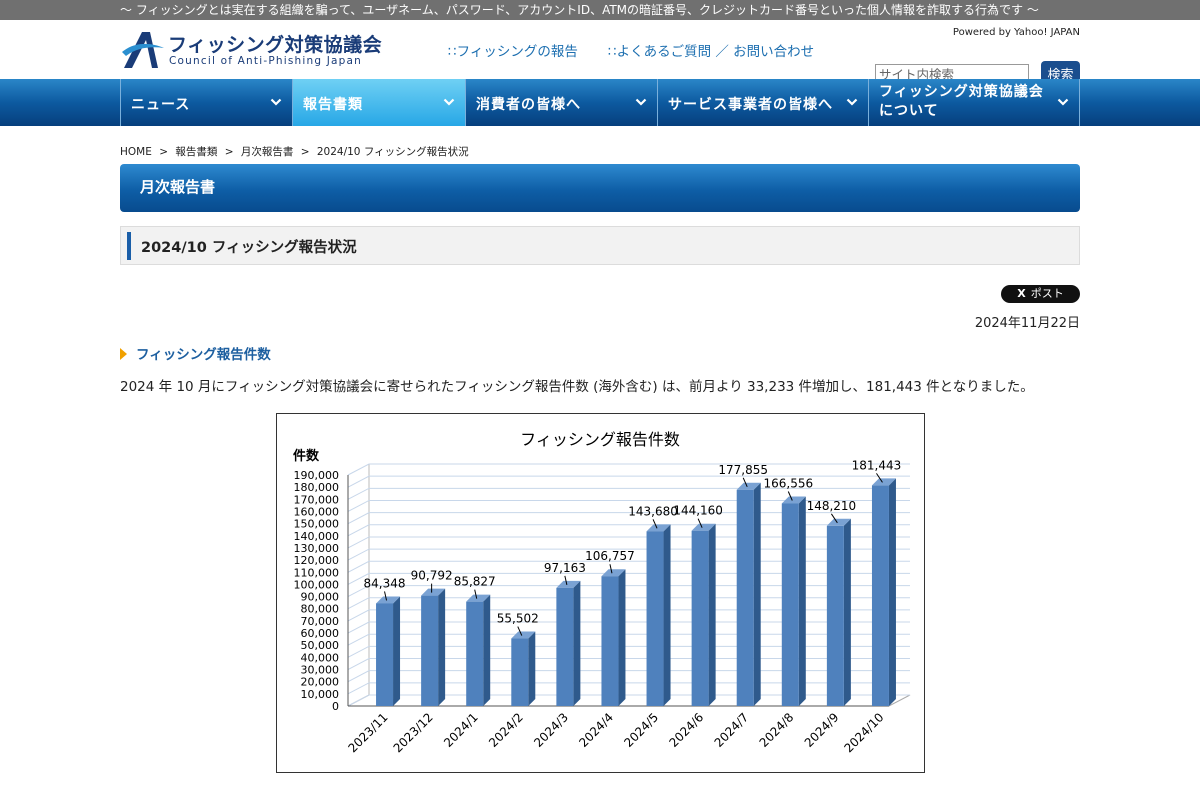  What do you see at coordinates (317, 499) in the screenshot?
I see `y-tick-label: 170,000` at bounding box center [317, 499].